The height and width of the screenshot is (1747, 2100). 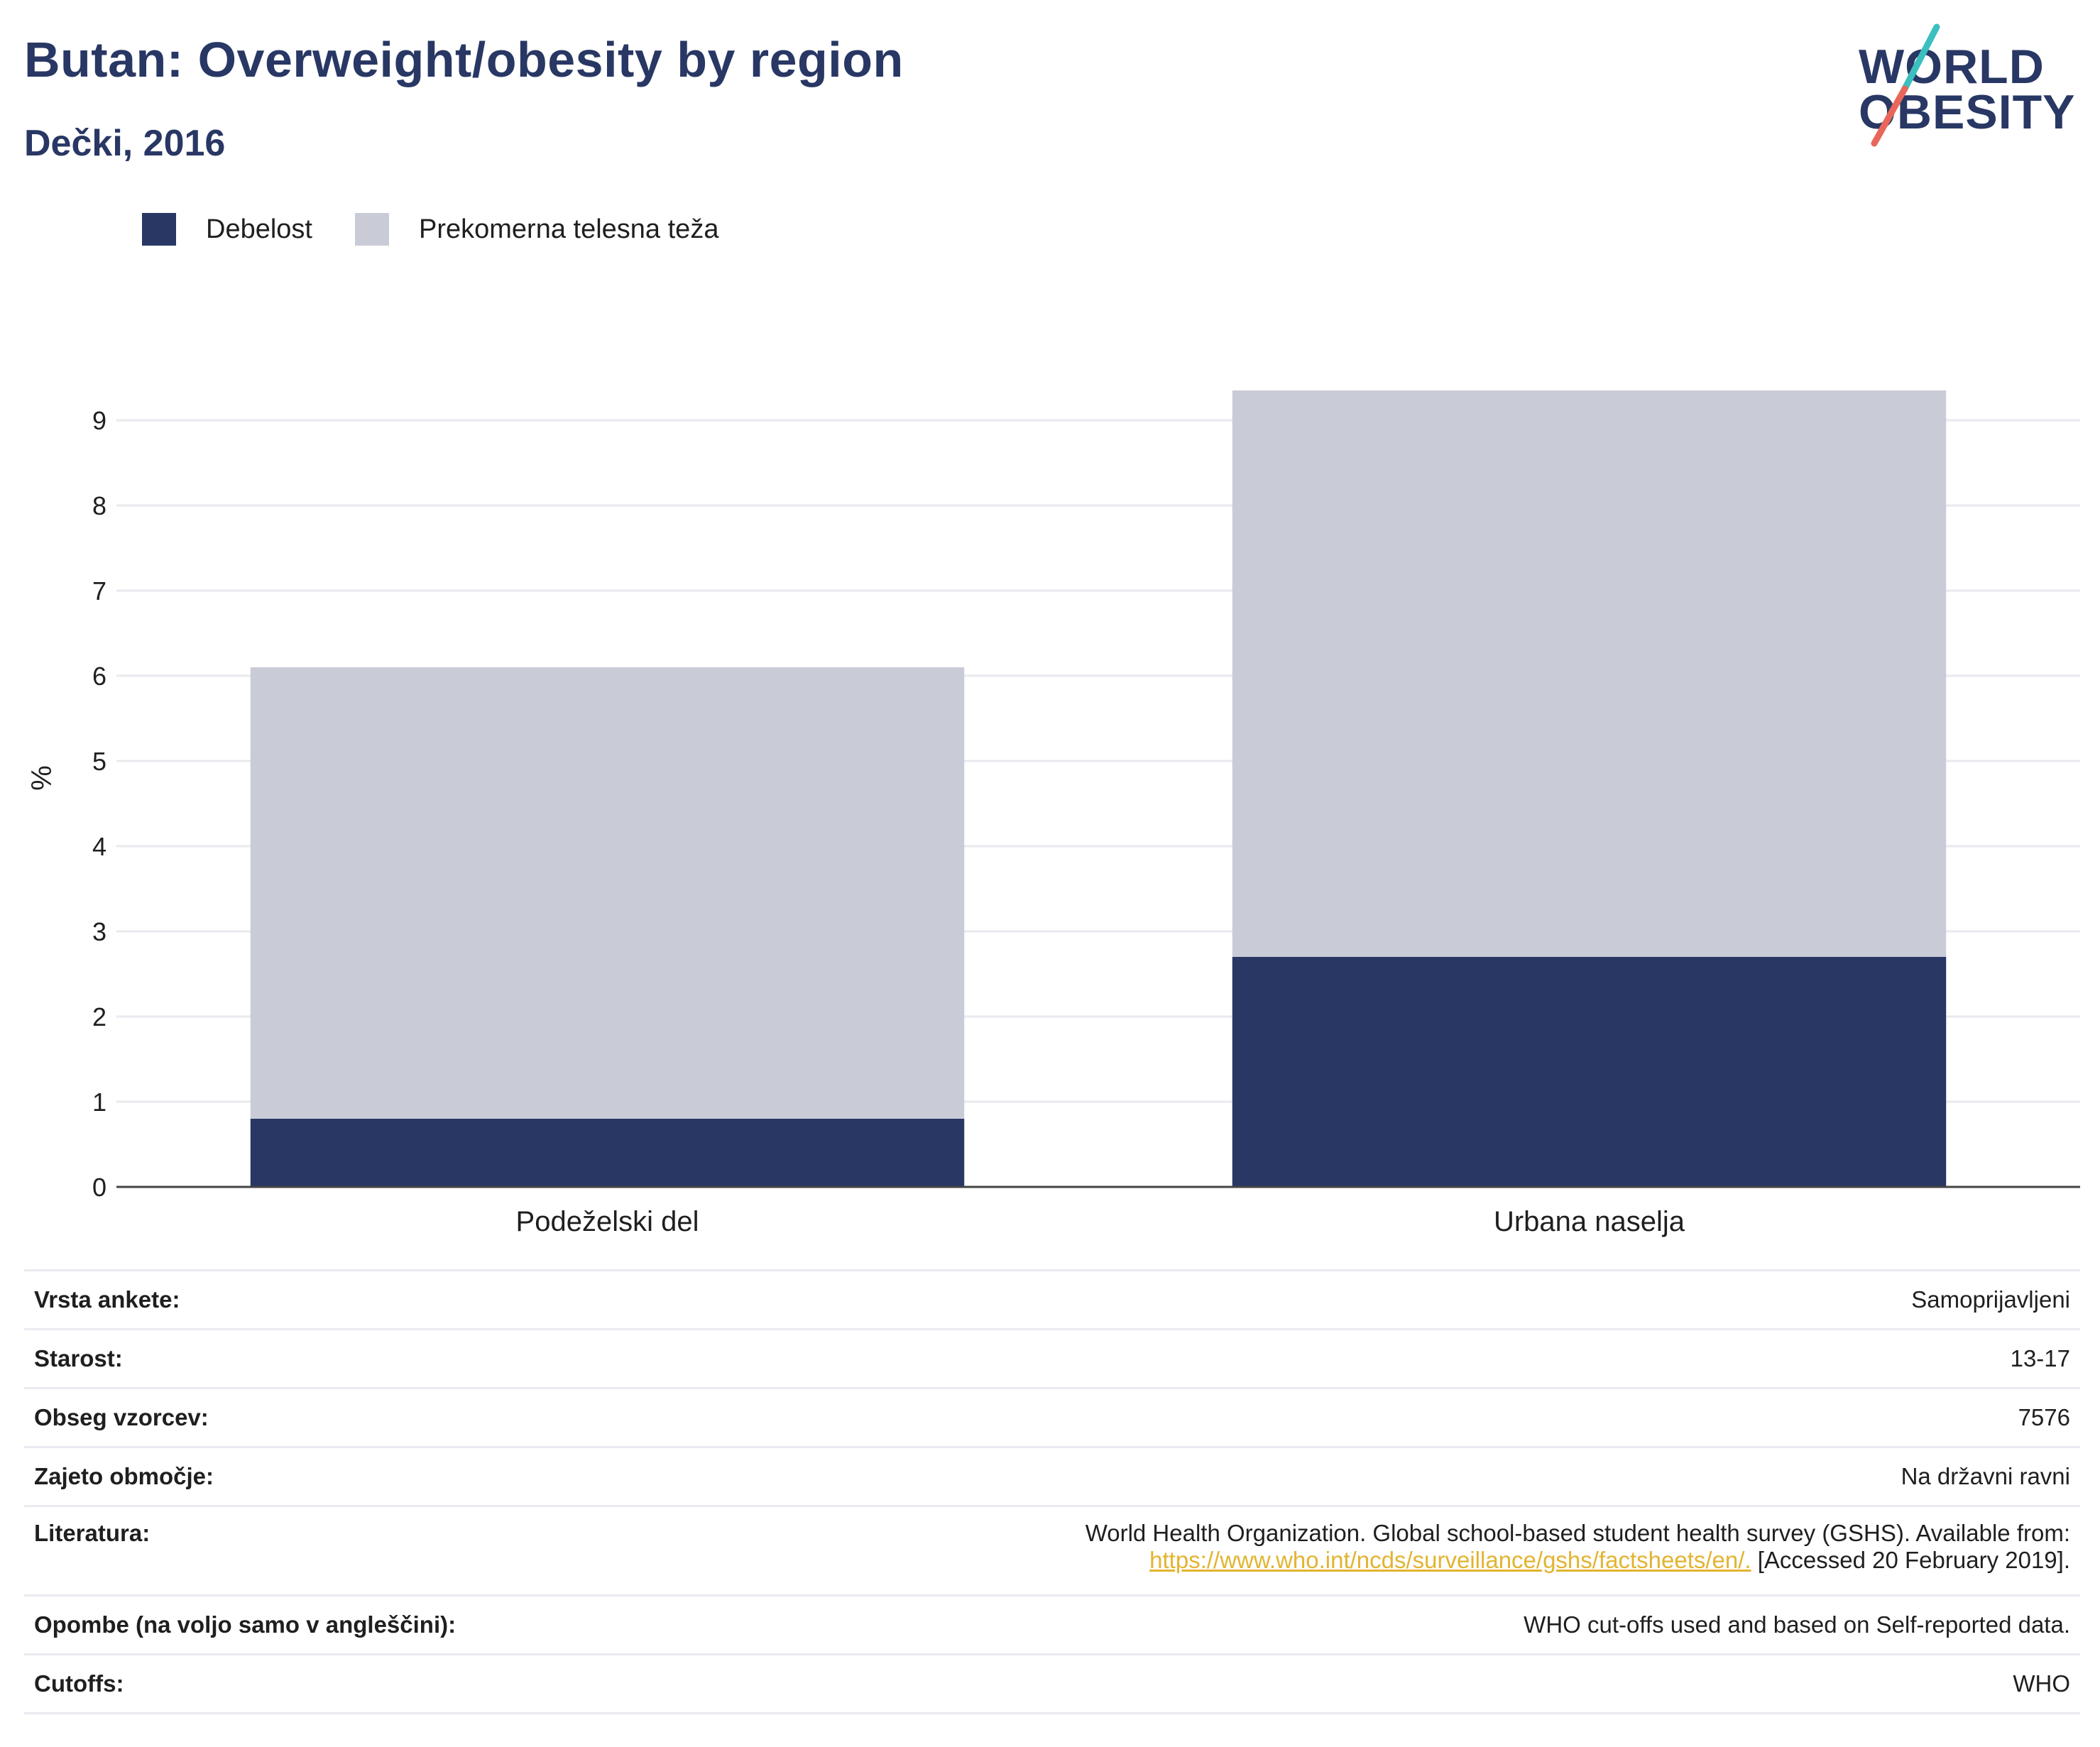 I want to click on legend-label-obesity: Debelost, so click(x=259, y=229).